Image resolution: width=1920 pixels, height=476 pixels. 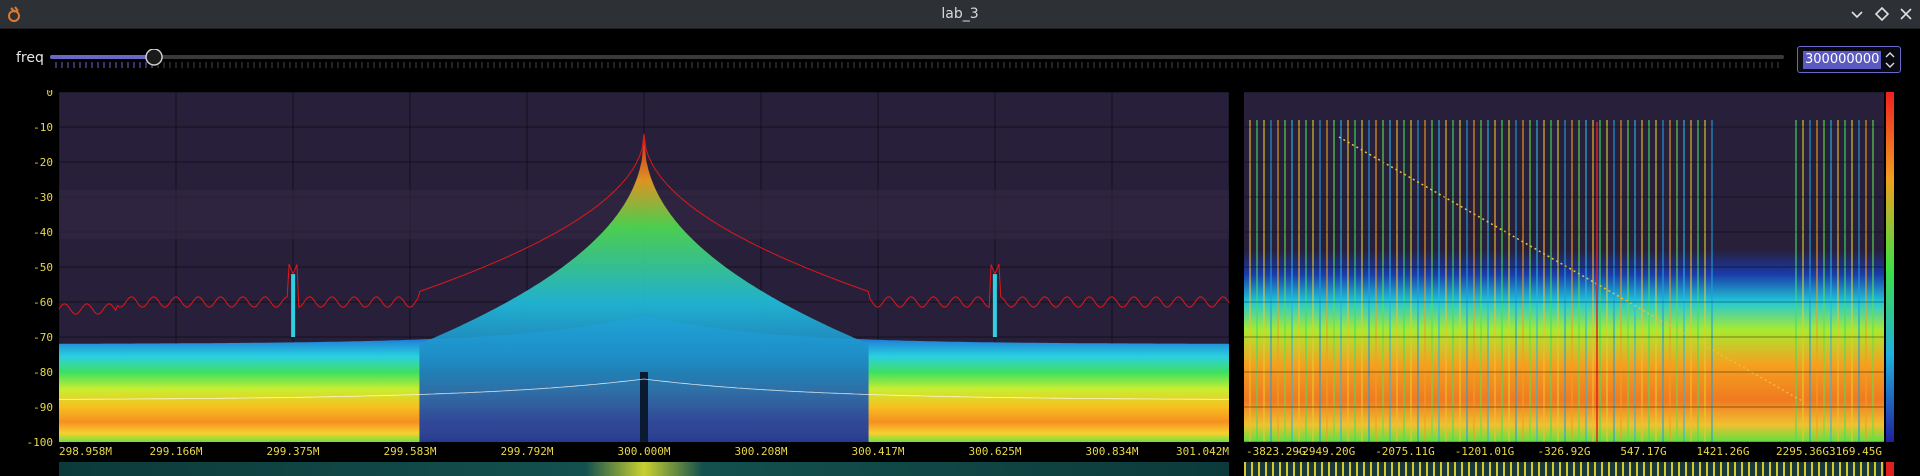 What do you see at coordinates (293, 451) in the screenshot?
I see `x-tick-label: 299.375M` at bounding box center [293, 451].